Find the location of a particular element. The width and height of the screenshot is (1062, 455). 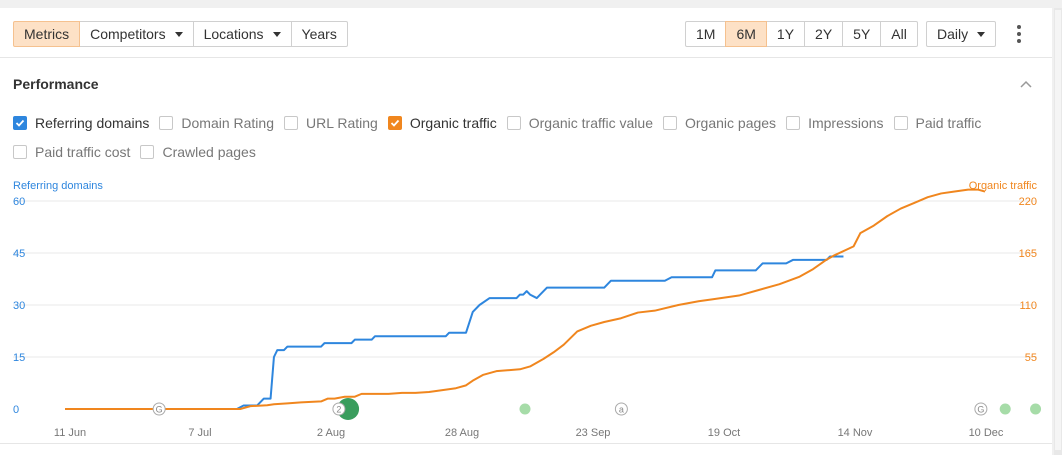

tab-years: Years is located at coordinates (319, 34).